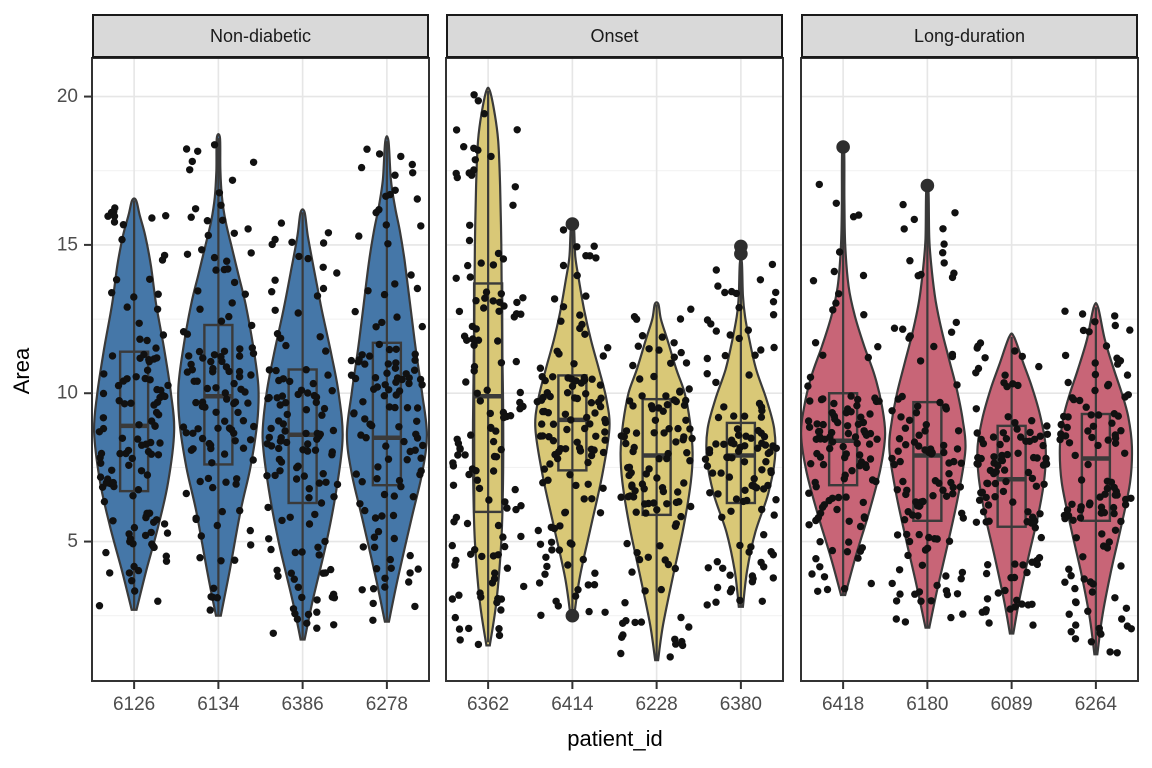 The image size is (1152, 768). I want to click on y-tick-label: 5, so click(72, 541).